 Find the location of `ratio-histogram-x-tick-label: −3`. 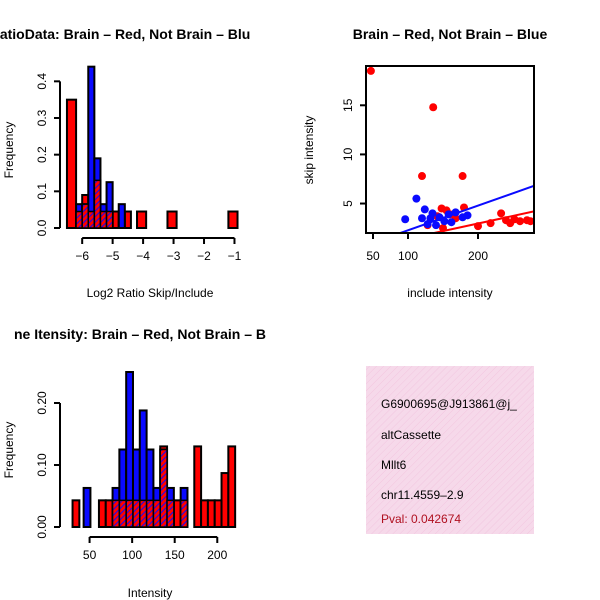

ratio-histogram-x-tick-label: −3 is located at coordinates (174, 256).